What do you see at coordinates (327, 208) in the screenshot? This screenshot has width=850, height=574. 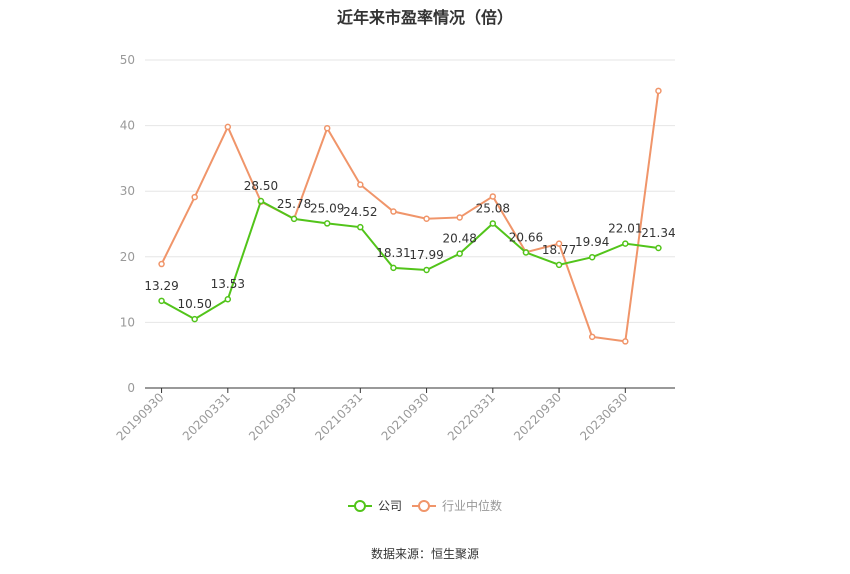 I see `data-label: 25.09` at bounding box center [327, 208].